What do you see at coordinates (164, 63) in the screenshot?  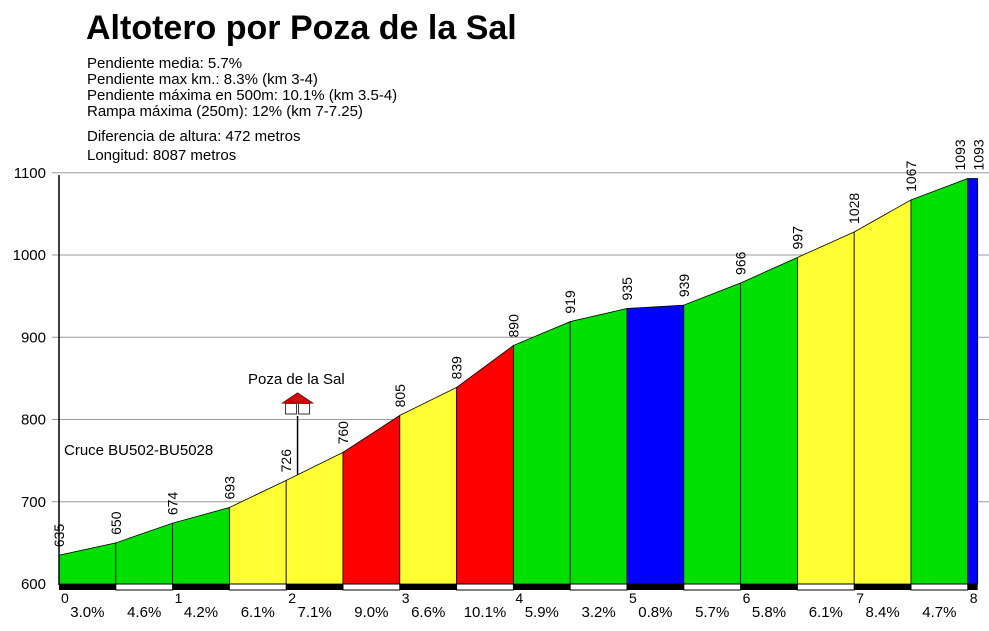 I see `stat-line: Pendiente media: 5.7%` at bounding box center [164, 63].